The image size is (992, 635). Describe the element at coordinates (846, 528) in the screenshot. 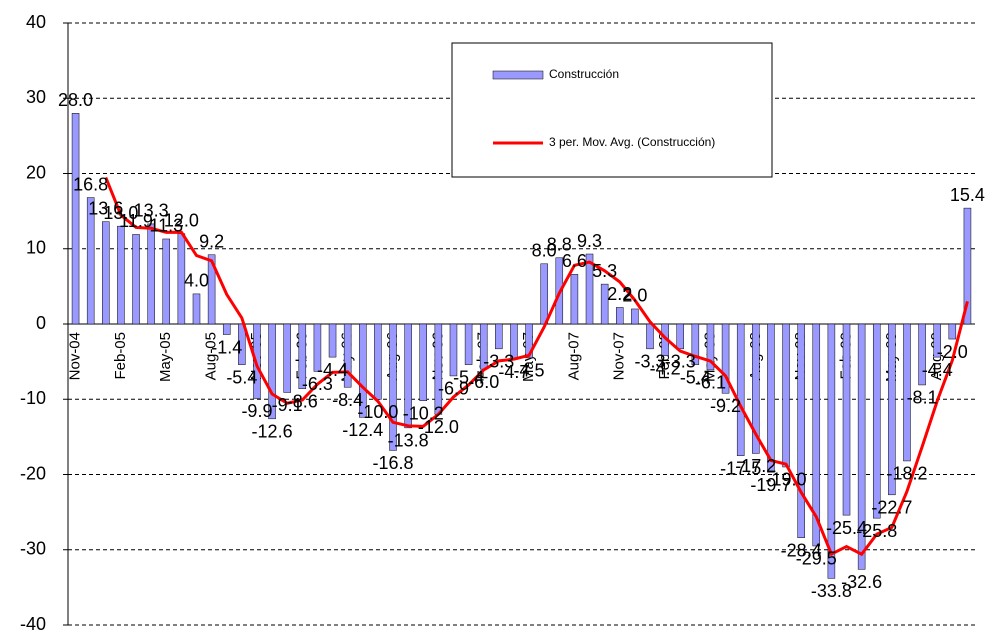

I see `data-label: -25.4` at that location.